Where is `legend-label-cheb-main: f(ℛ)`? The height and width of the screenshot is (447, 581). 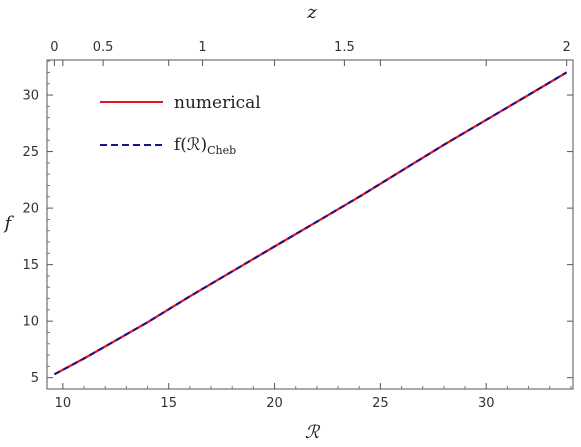
legend-label-cheb-main: f(ℛ) is located at coordinates (190, 145).